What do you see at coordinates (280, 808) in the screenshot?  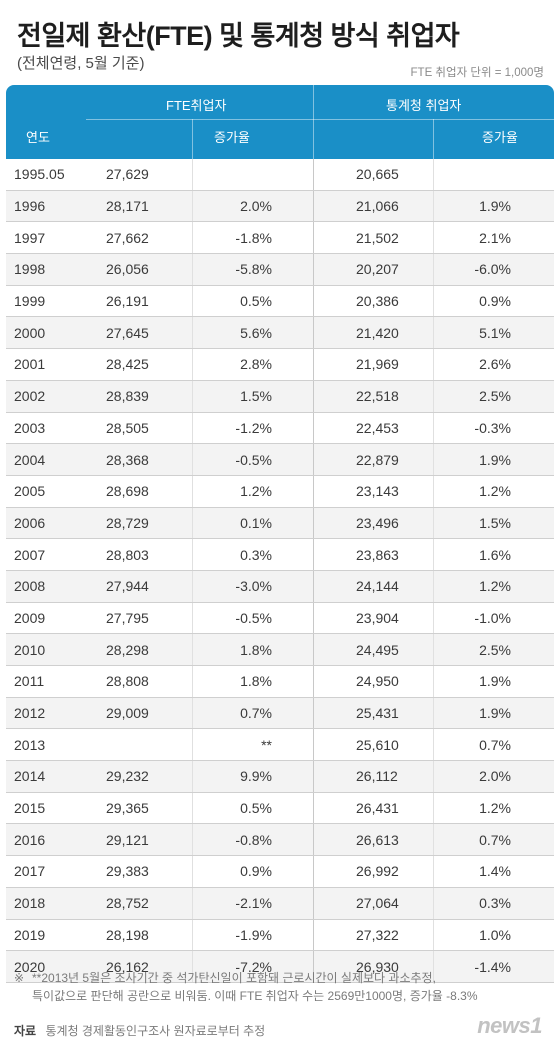 I see `table-row: 2015 29,365 0.5% 26,431 1.2%` at bounding box center [280, 808].